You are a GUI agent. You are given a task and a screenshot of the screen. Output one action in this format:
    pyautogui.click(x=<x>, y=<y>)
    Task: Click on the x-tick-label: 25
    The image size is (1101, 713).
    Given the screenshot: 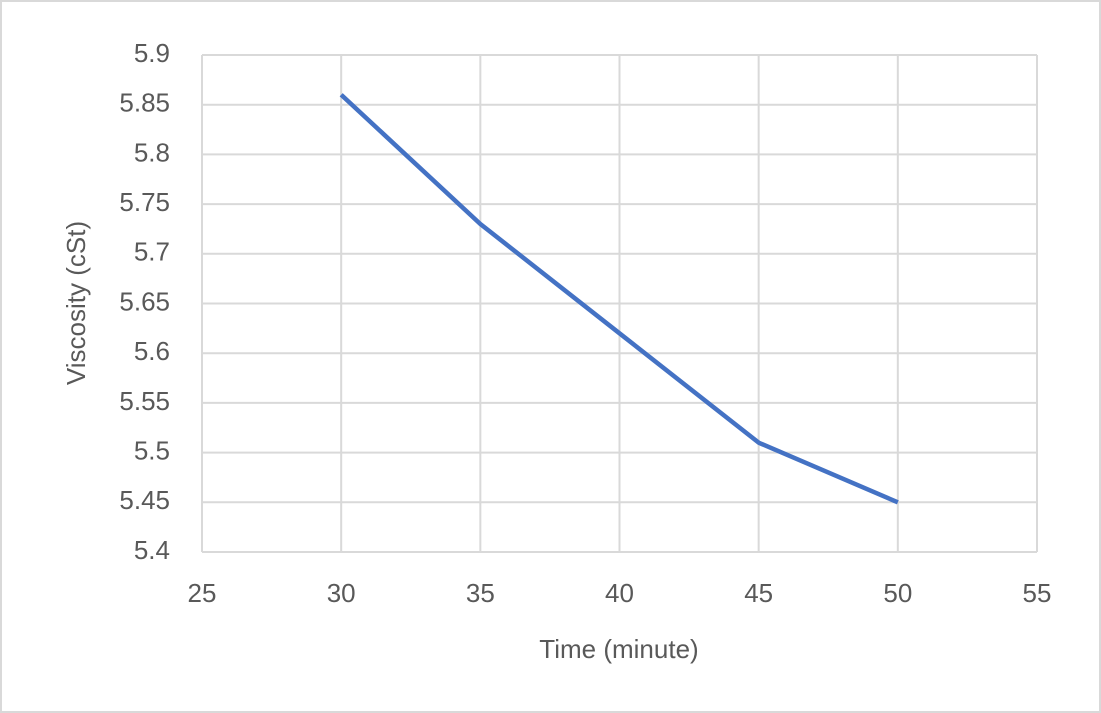 What is the action you would take?
    pyautogui.click(x=202, y=593)
    